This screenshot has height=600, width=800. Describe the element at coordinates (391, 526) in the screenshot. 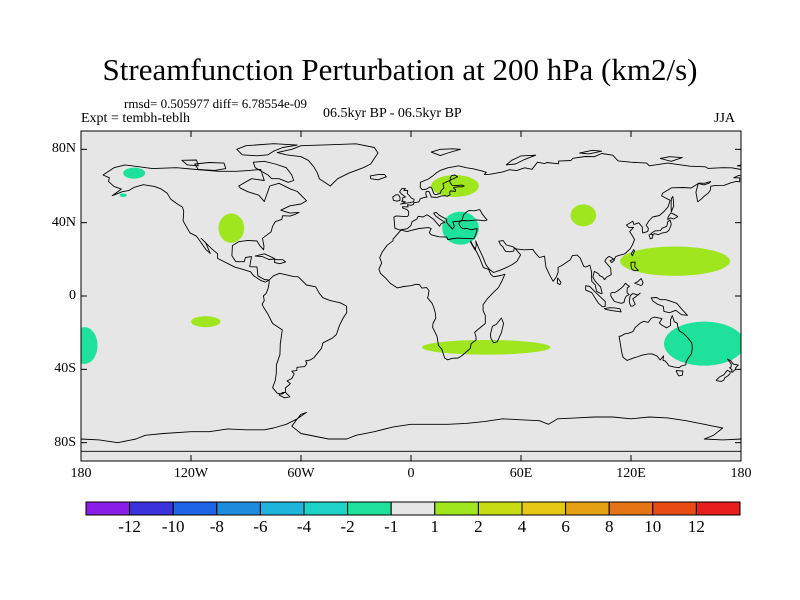

I see `colorbar-label: -1` at that location.